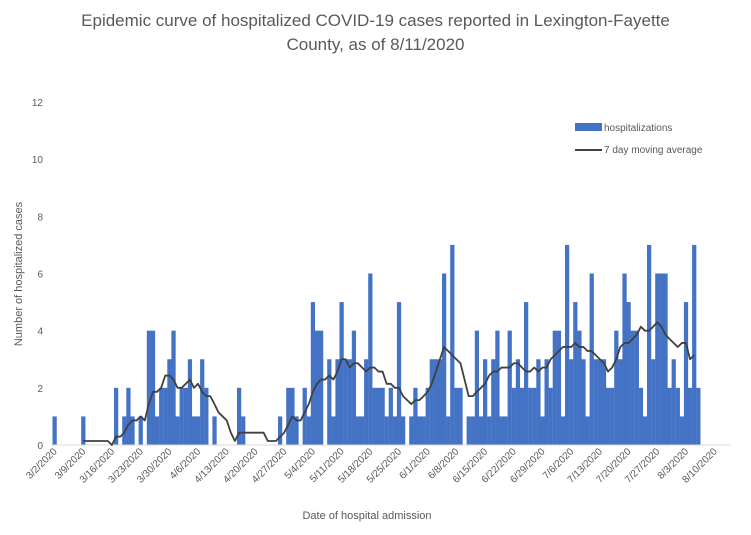 Image resolution: width=751 pixels, height=535 pixels. I want to click on y-tick-label: 10, so click(38, 160).